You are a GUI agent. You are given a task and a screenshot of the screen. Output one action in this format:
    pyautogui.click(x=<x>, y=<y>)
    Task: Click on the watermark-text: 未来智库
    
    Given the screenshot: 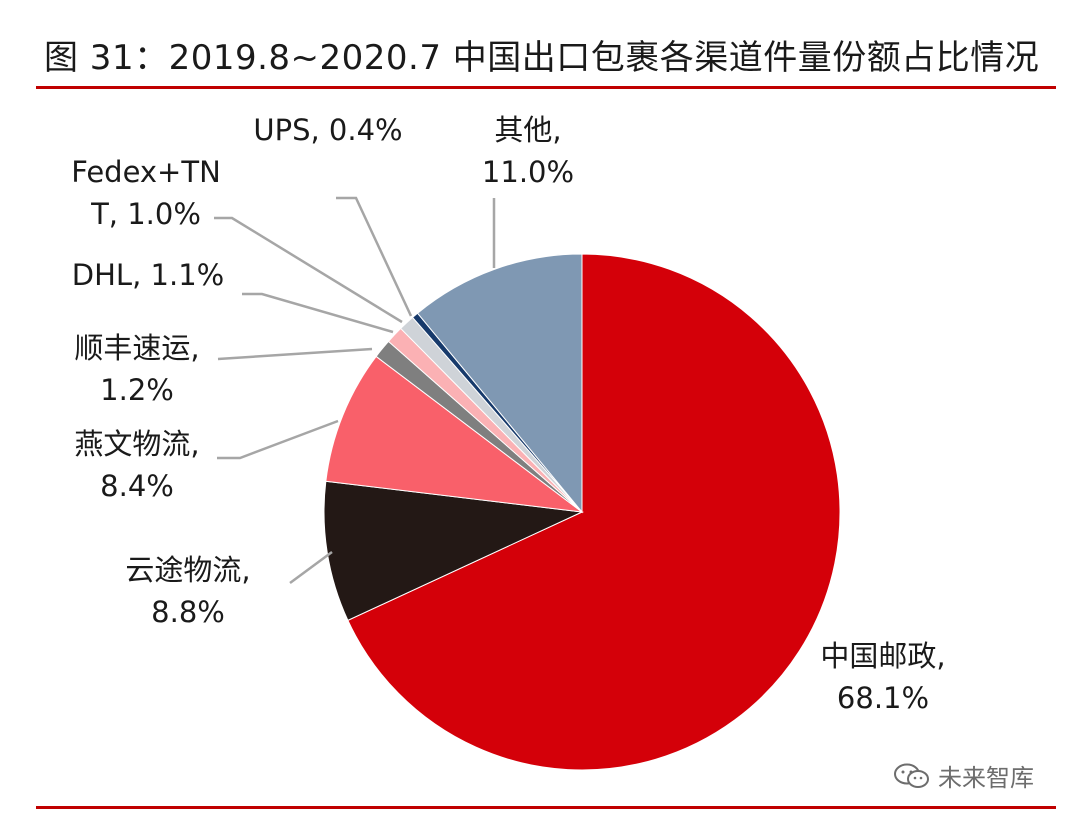 What is the action you would take?
    pyautogui.click(x=986, y=778)
    